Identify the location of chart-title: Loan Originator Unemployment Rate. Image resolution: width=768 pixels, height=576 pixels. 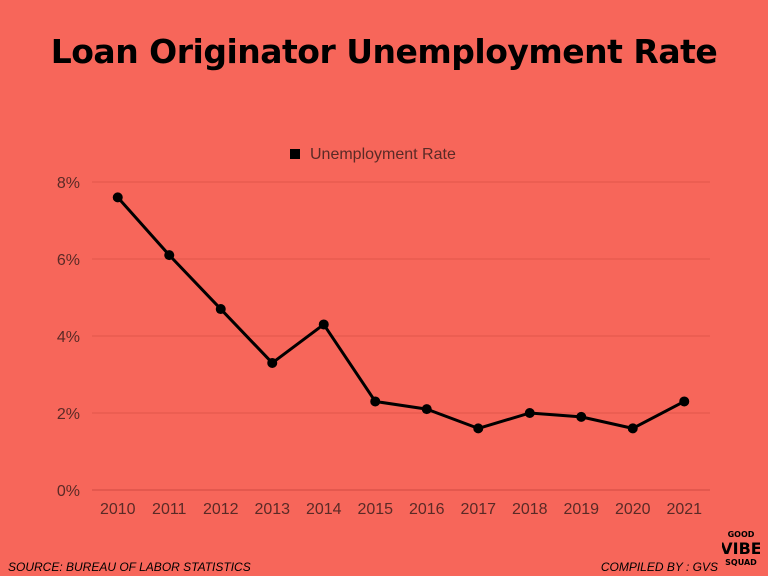
(384, 51).